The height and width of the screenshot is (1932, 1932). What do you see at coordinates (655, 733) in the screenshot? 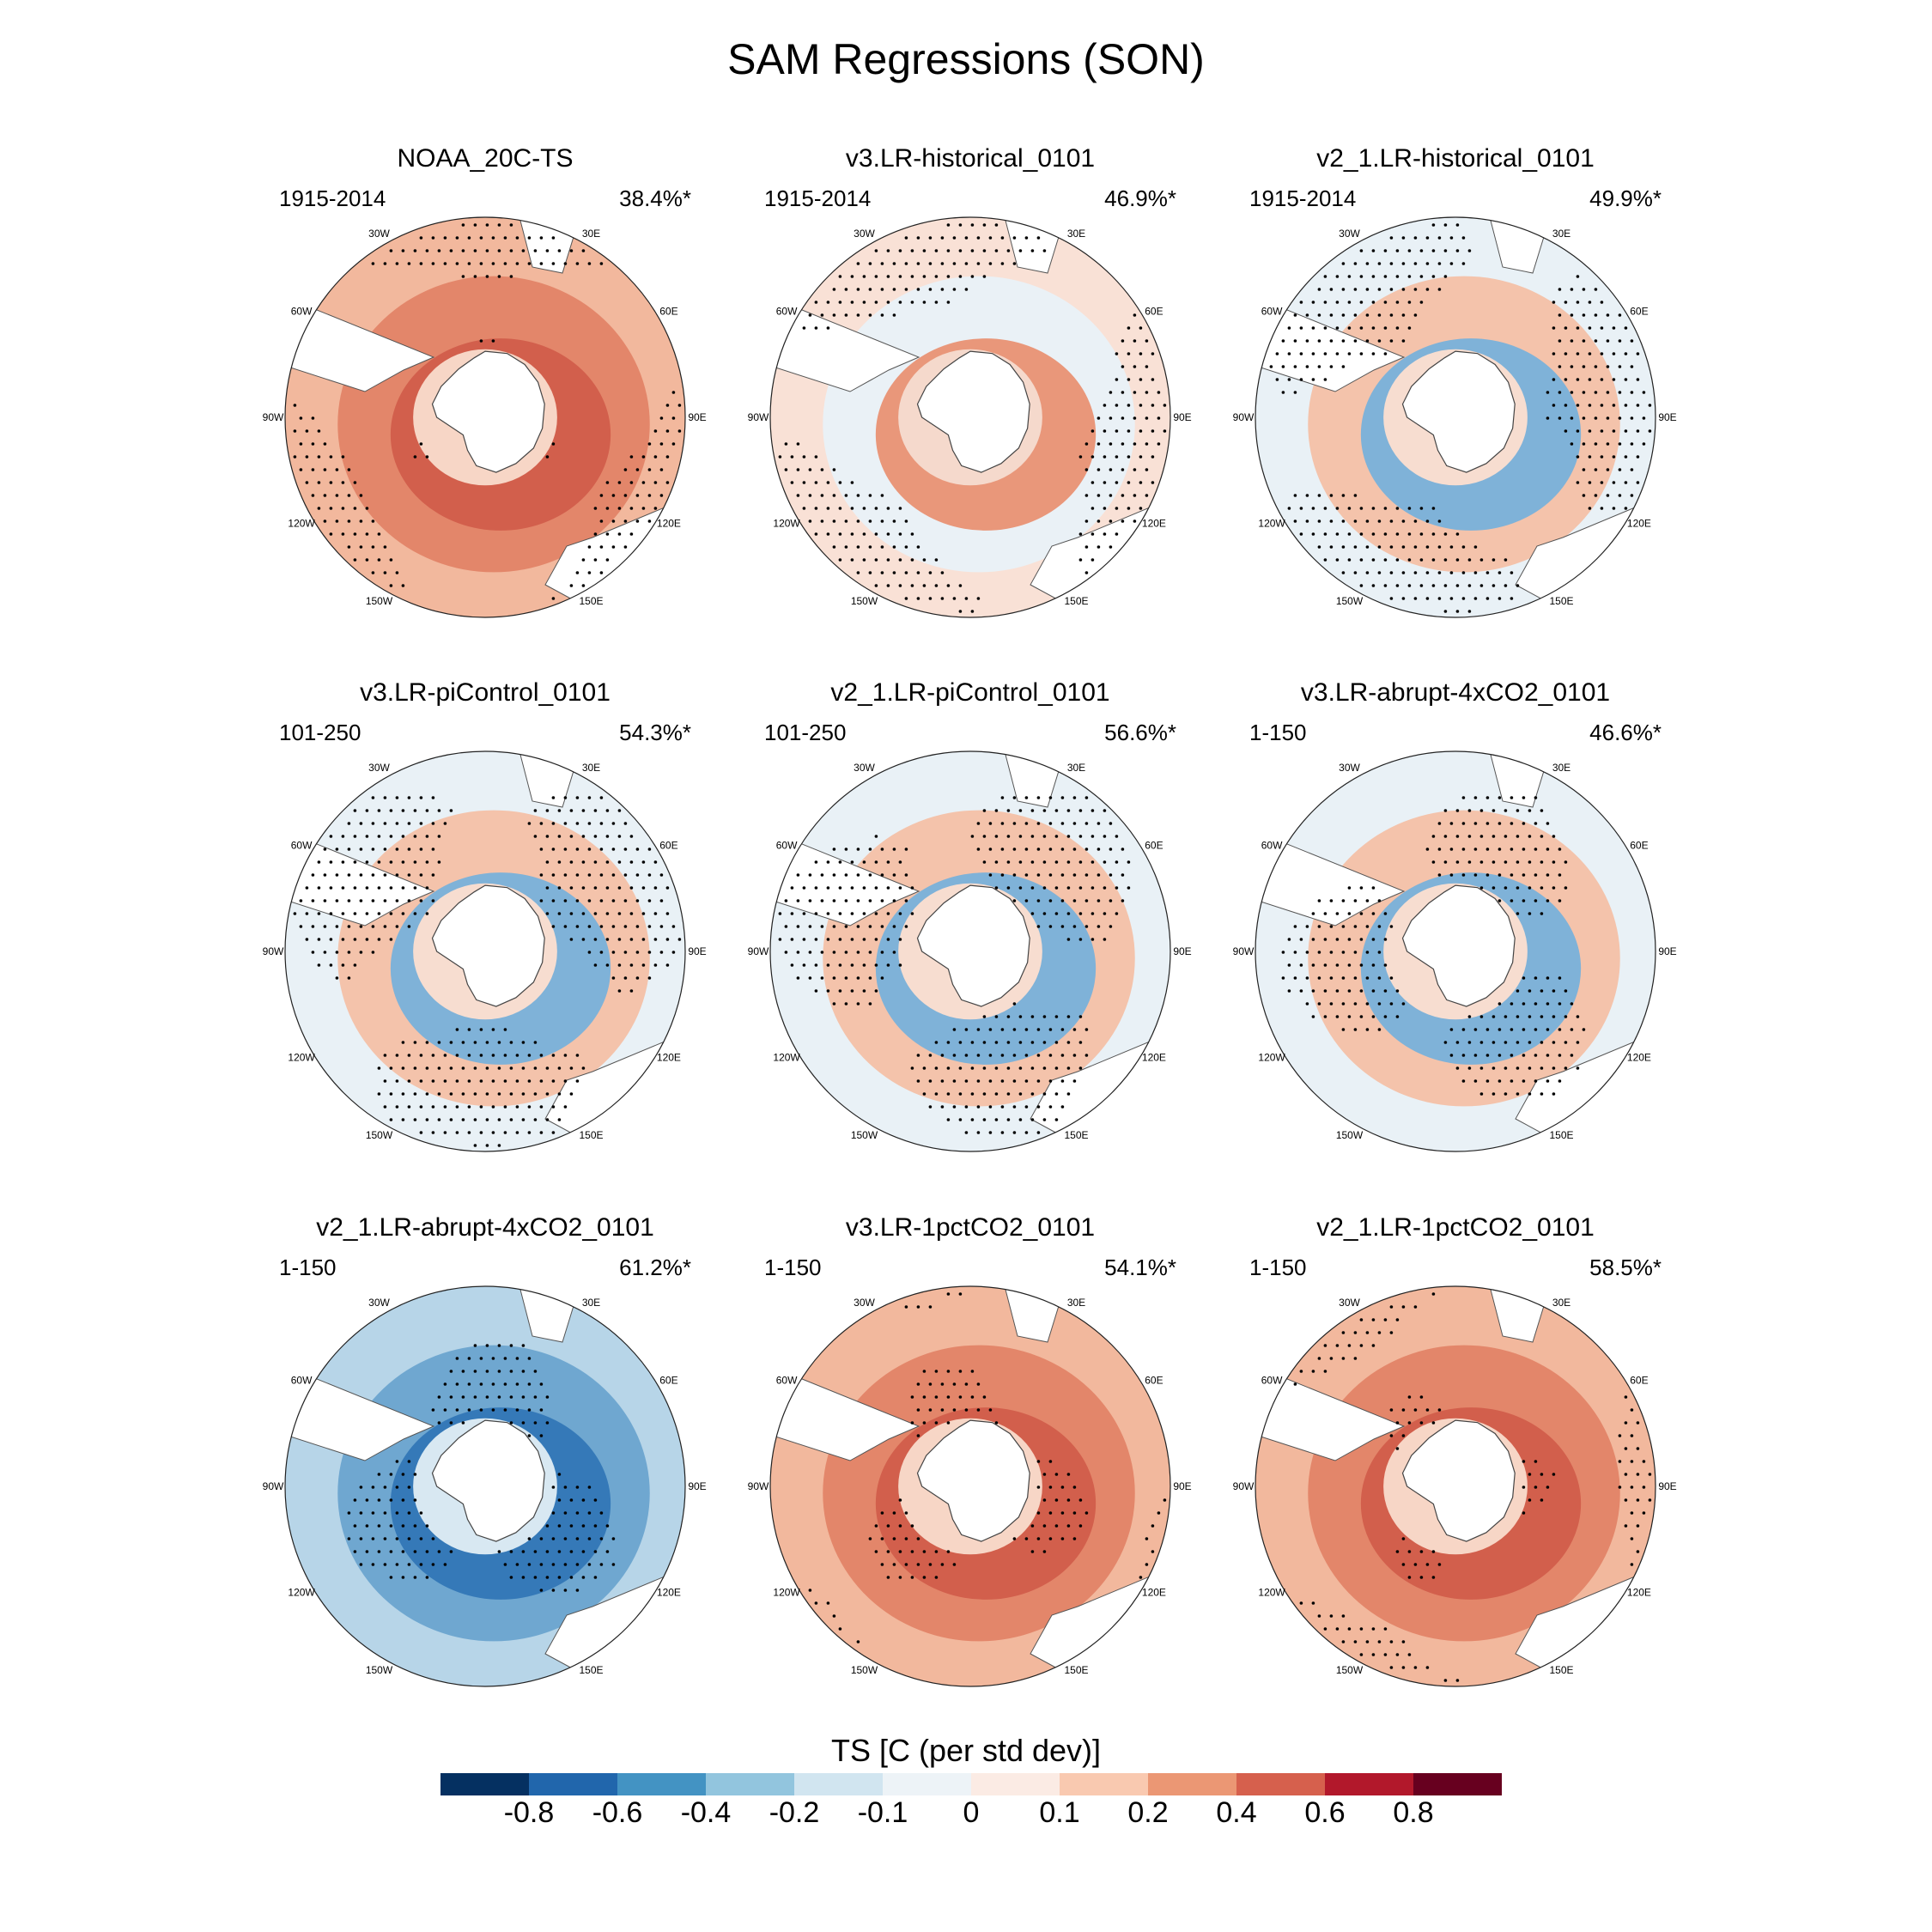
I see `panel-variance-explained: 54.3%*` at bounding box center [655, 733].